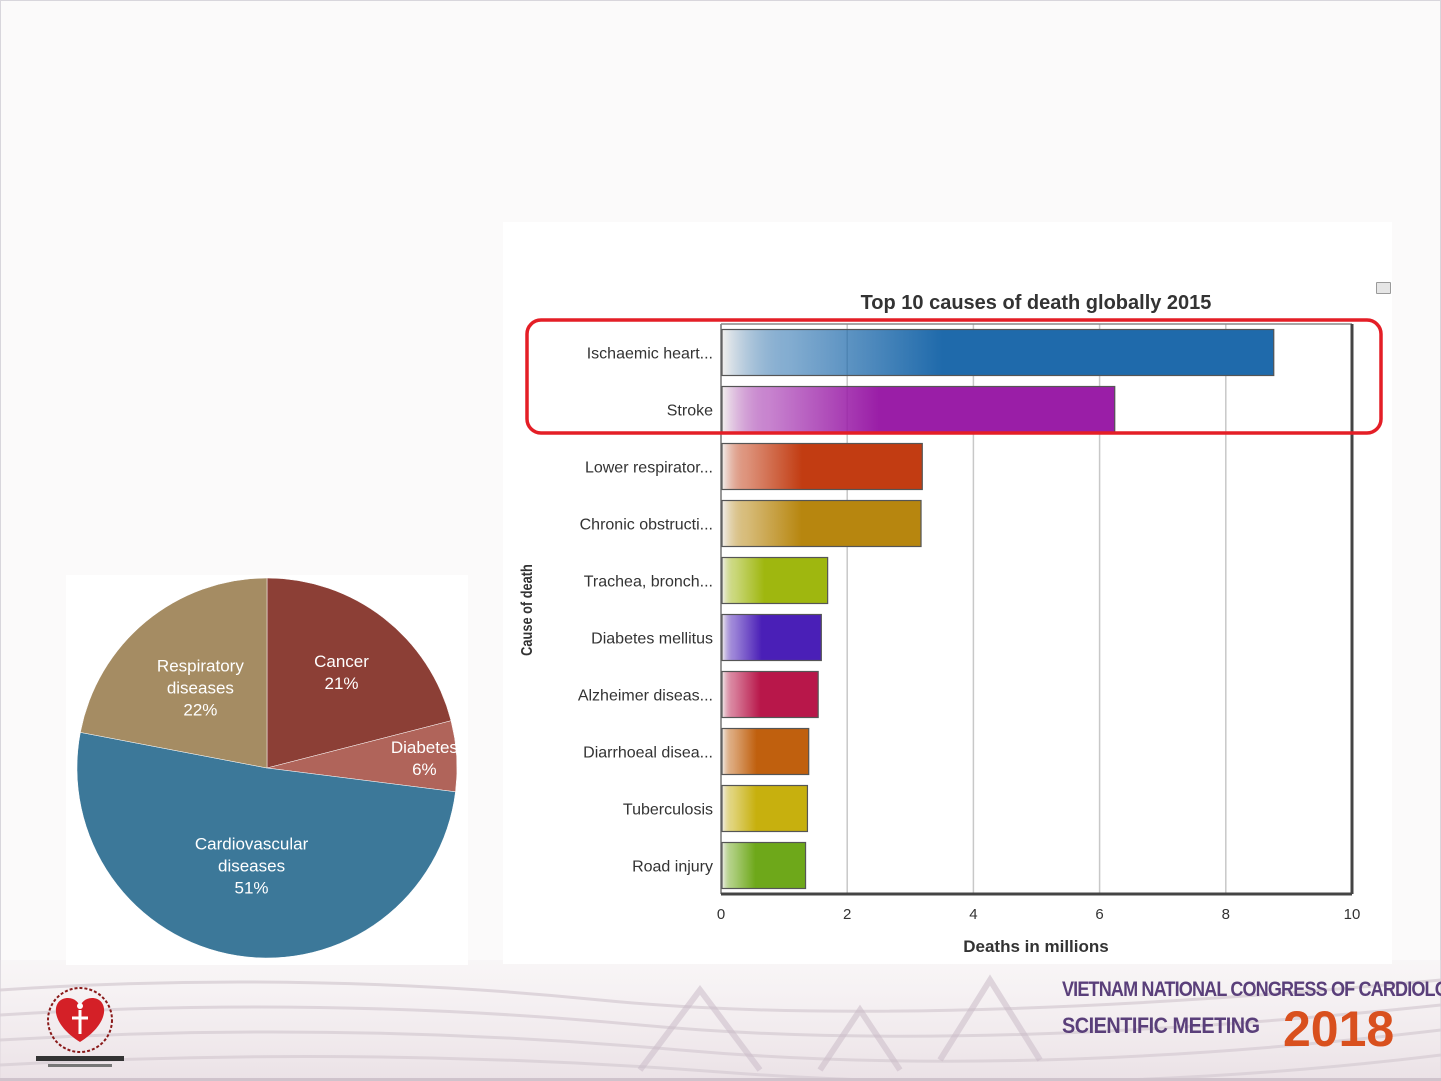  I want to click on highlight-box, so click(954, 376).